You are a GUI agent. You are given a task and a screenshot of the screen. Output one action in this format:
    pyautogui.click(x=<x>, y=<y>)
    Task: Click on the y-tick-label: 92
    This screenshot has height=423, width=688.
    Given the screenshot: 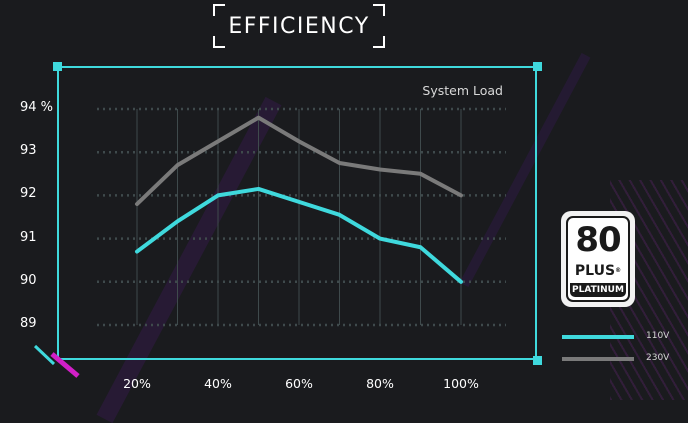 What is the action you would take?
    pyautogui.click(x=28, y=194)
    